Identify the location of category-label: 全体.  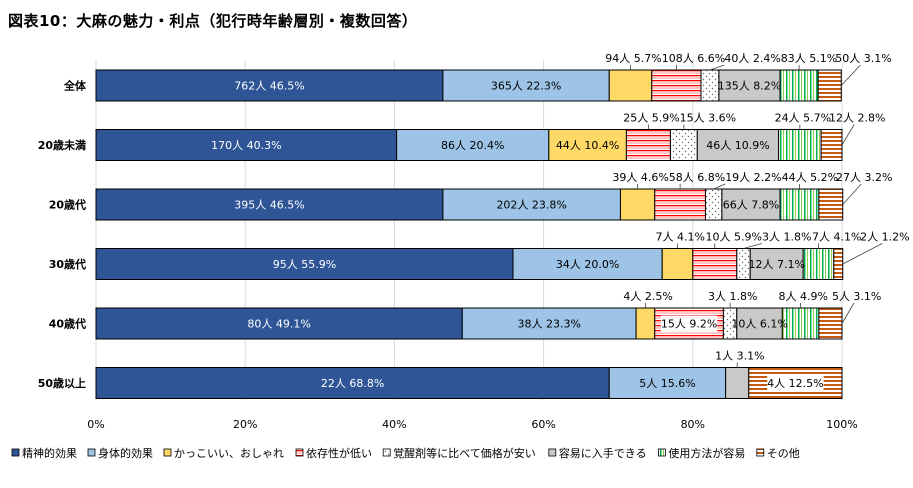
(75, 86).